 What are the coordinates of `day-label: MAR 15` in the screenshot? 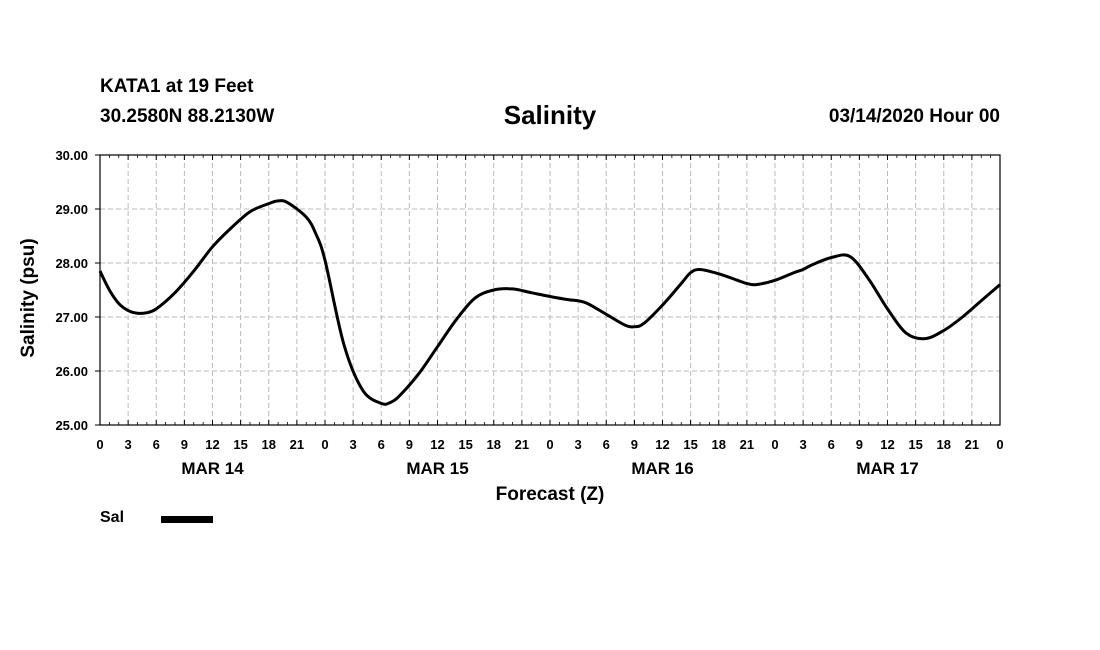 It's located at (437, 468).